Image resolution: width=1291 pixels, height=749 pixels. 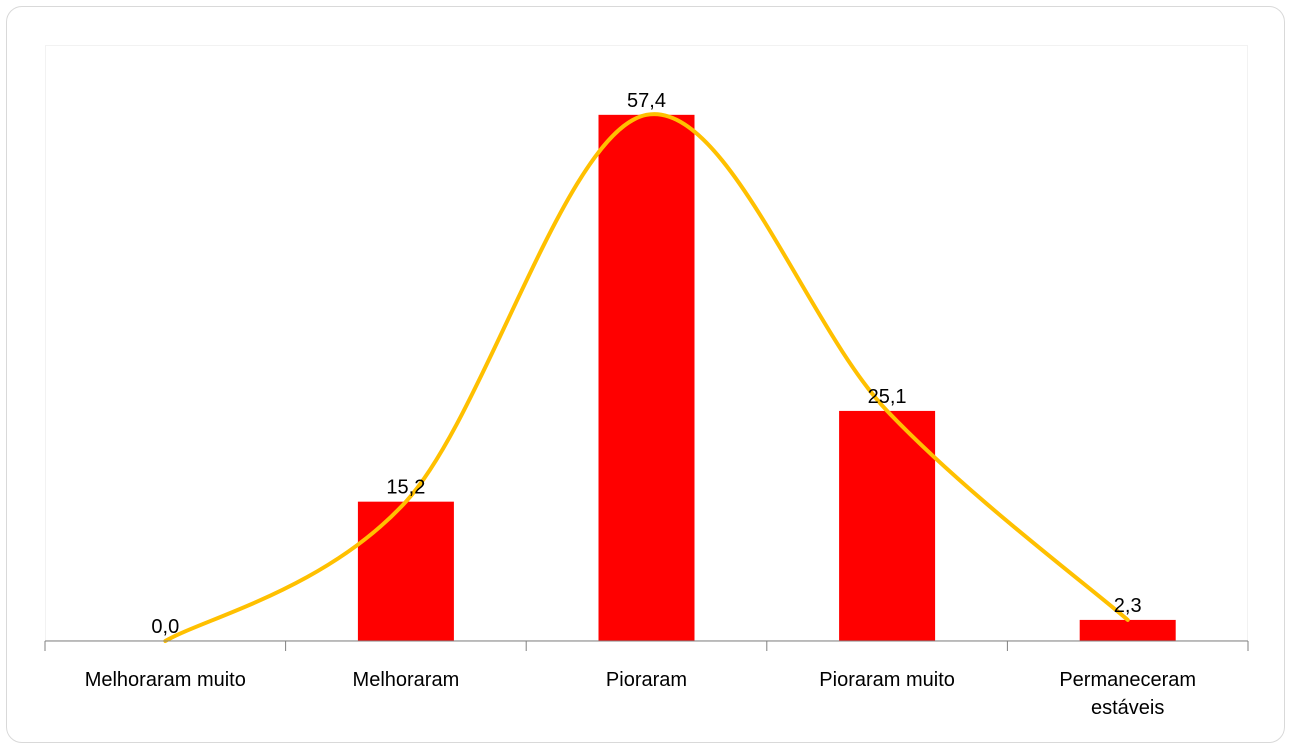 I want to click on x-axis, so click(x=646, y=645).